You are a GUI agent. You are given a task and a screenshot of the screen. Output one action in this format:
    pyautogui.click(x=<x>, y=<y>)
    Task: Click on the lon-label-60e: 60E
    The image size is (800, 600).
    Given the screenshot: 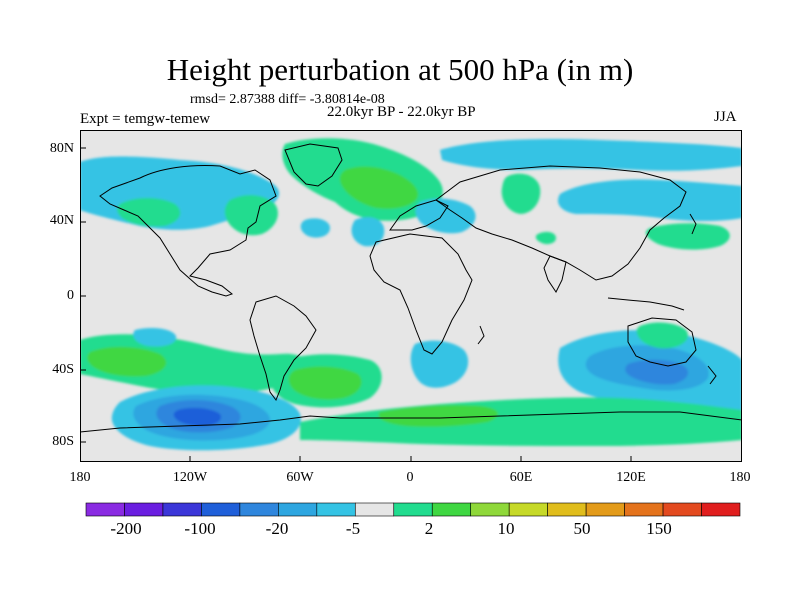 What is the action you would take?
    pyautogui.click(x=521, y=477)
    